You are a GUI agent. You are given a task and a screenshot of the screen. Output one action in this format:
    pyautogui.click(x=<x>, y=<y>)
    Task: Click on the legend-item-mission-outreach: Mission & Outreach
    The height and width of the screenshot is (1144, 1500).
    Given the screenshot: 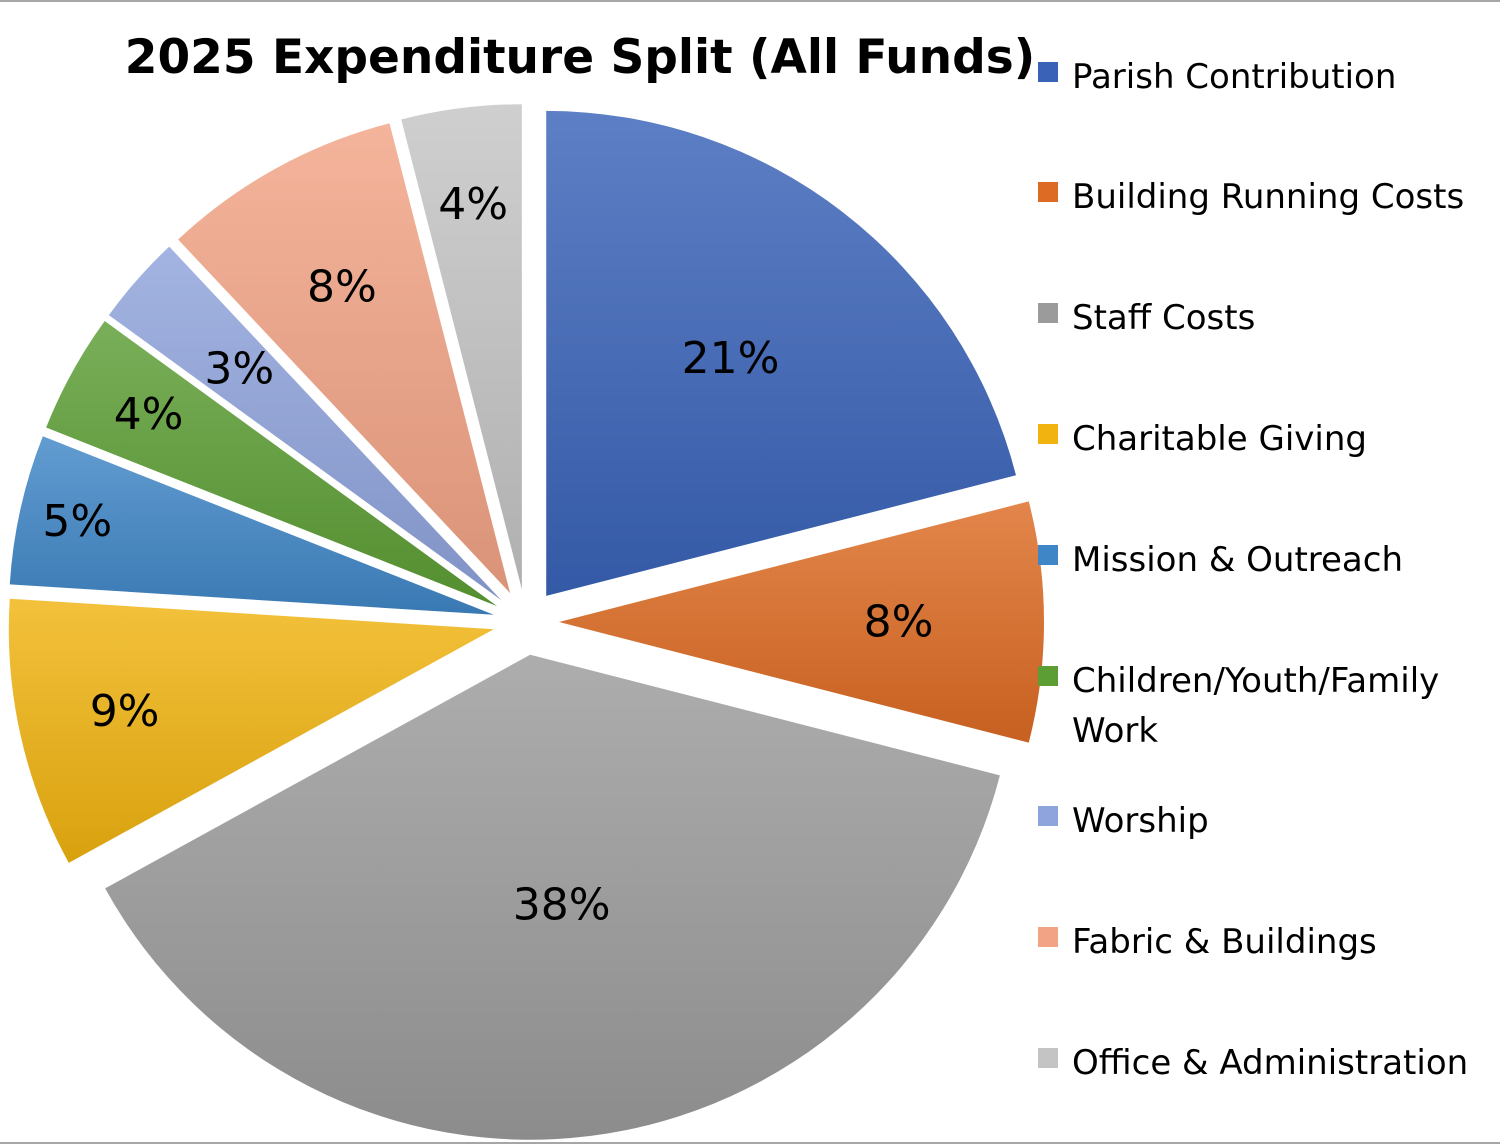 What is the action you would take?
    pyautogui.click(x=1265, y=560)
    